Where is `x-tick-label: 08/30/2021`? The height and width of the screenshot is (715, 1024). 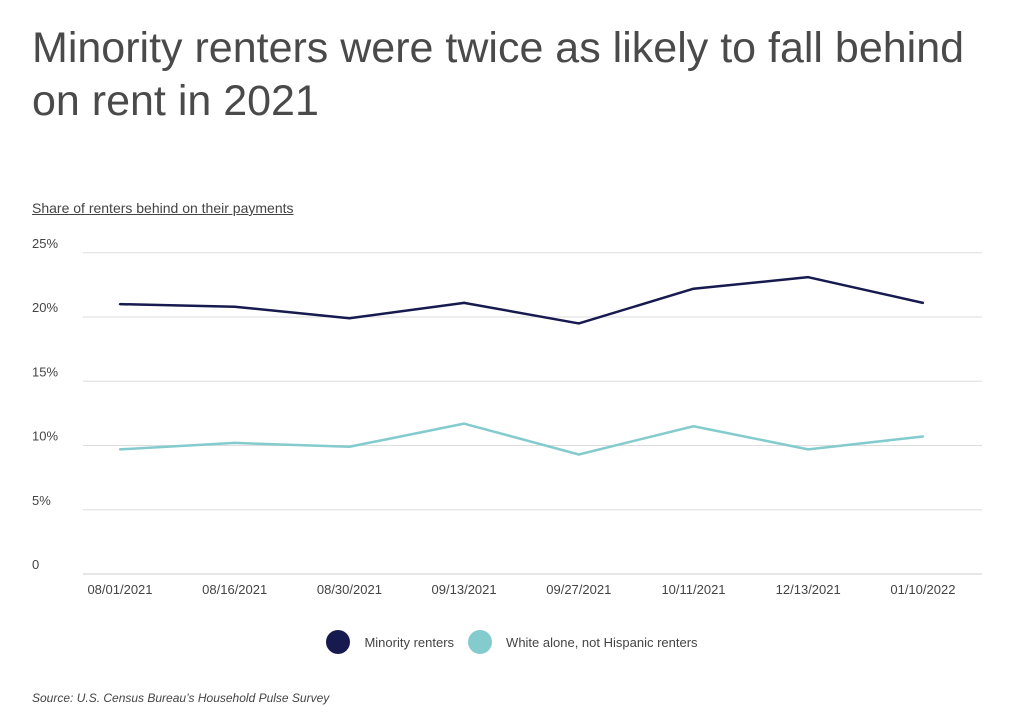
x-tick-label: 08/30/2021 is located at coordinates (349, 589).